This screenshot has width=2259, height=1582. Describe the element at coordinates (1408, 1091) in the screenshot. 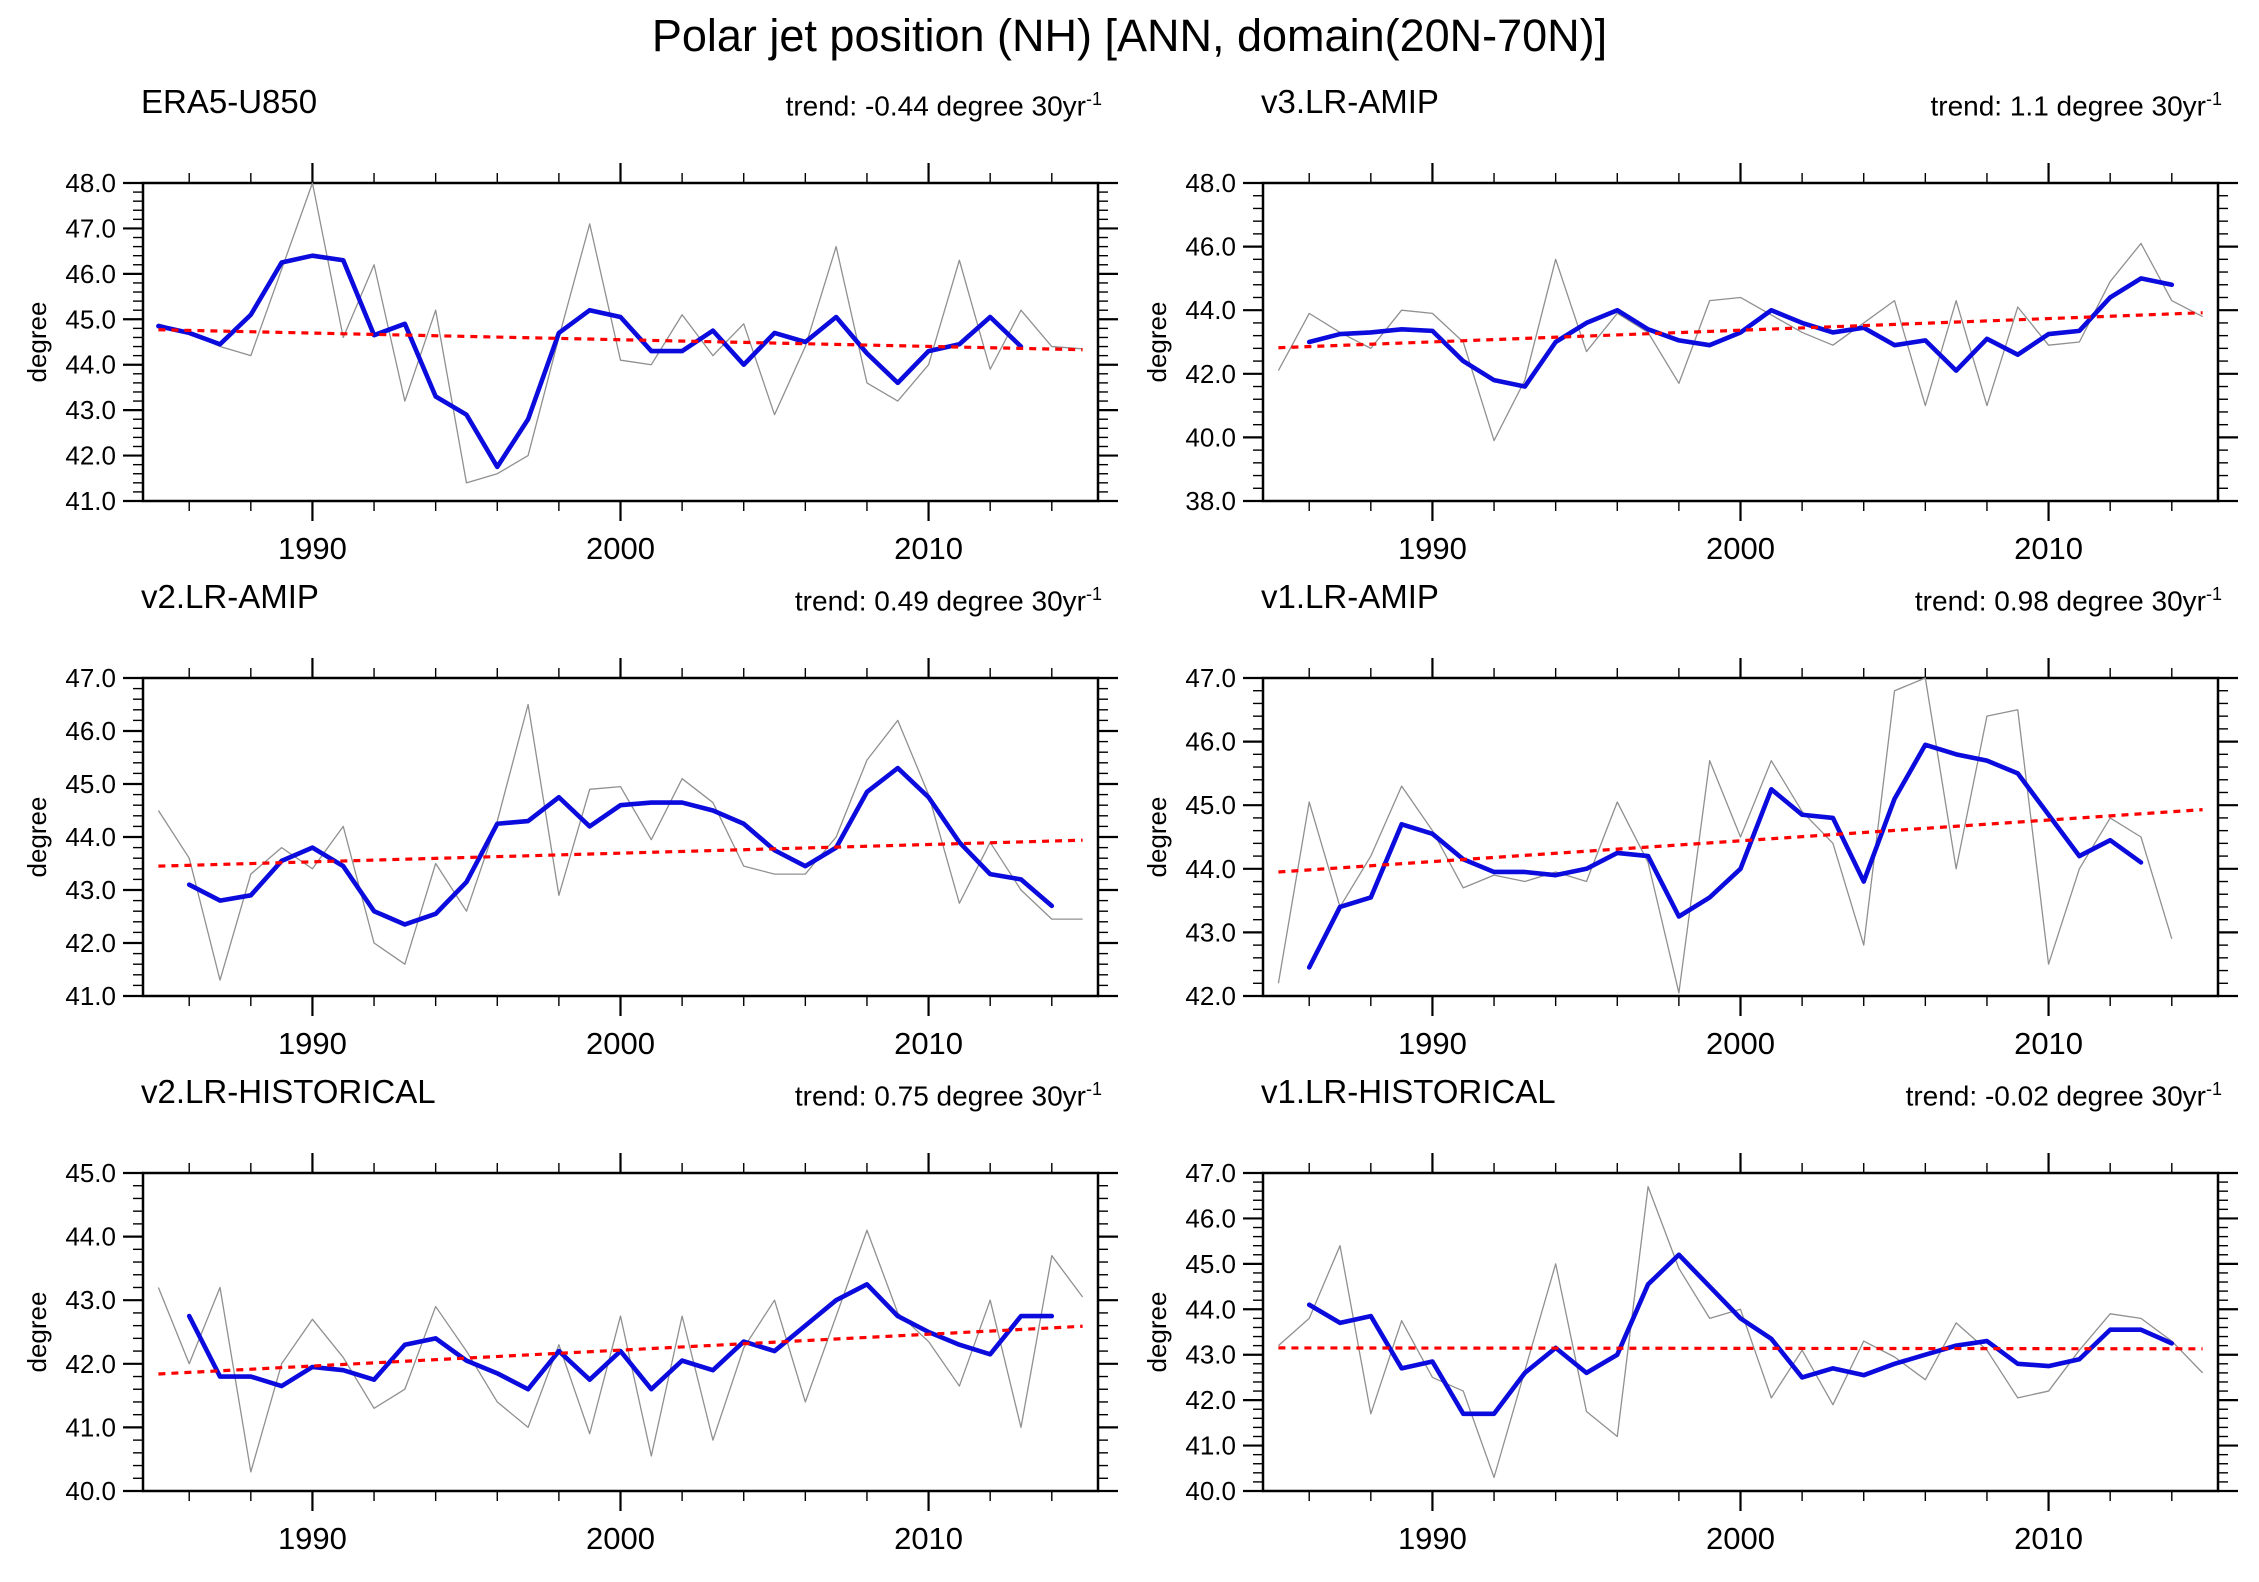

I see `panel-title-v1-lr-historical: v1.LR-HISTORICAL` at that location.